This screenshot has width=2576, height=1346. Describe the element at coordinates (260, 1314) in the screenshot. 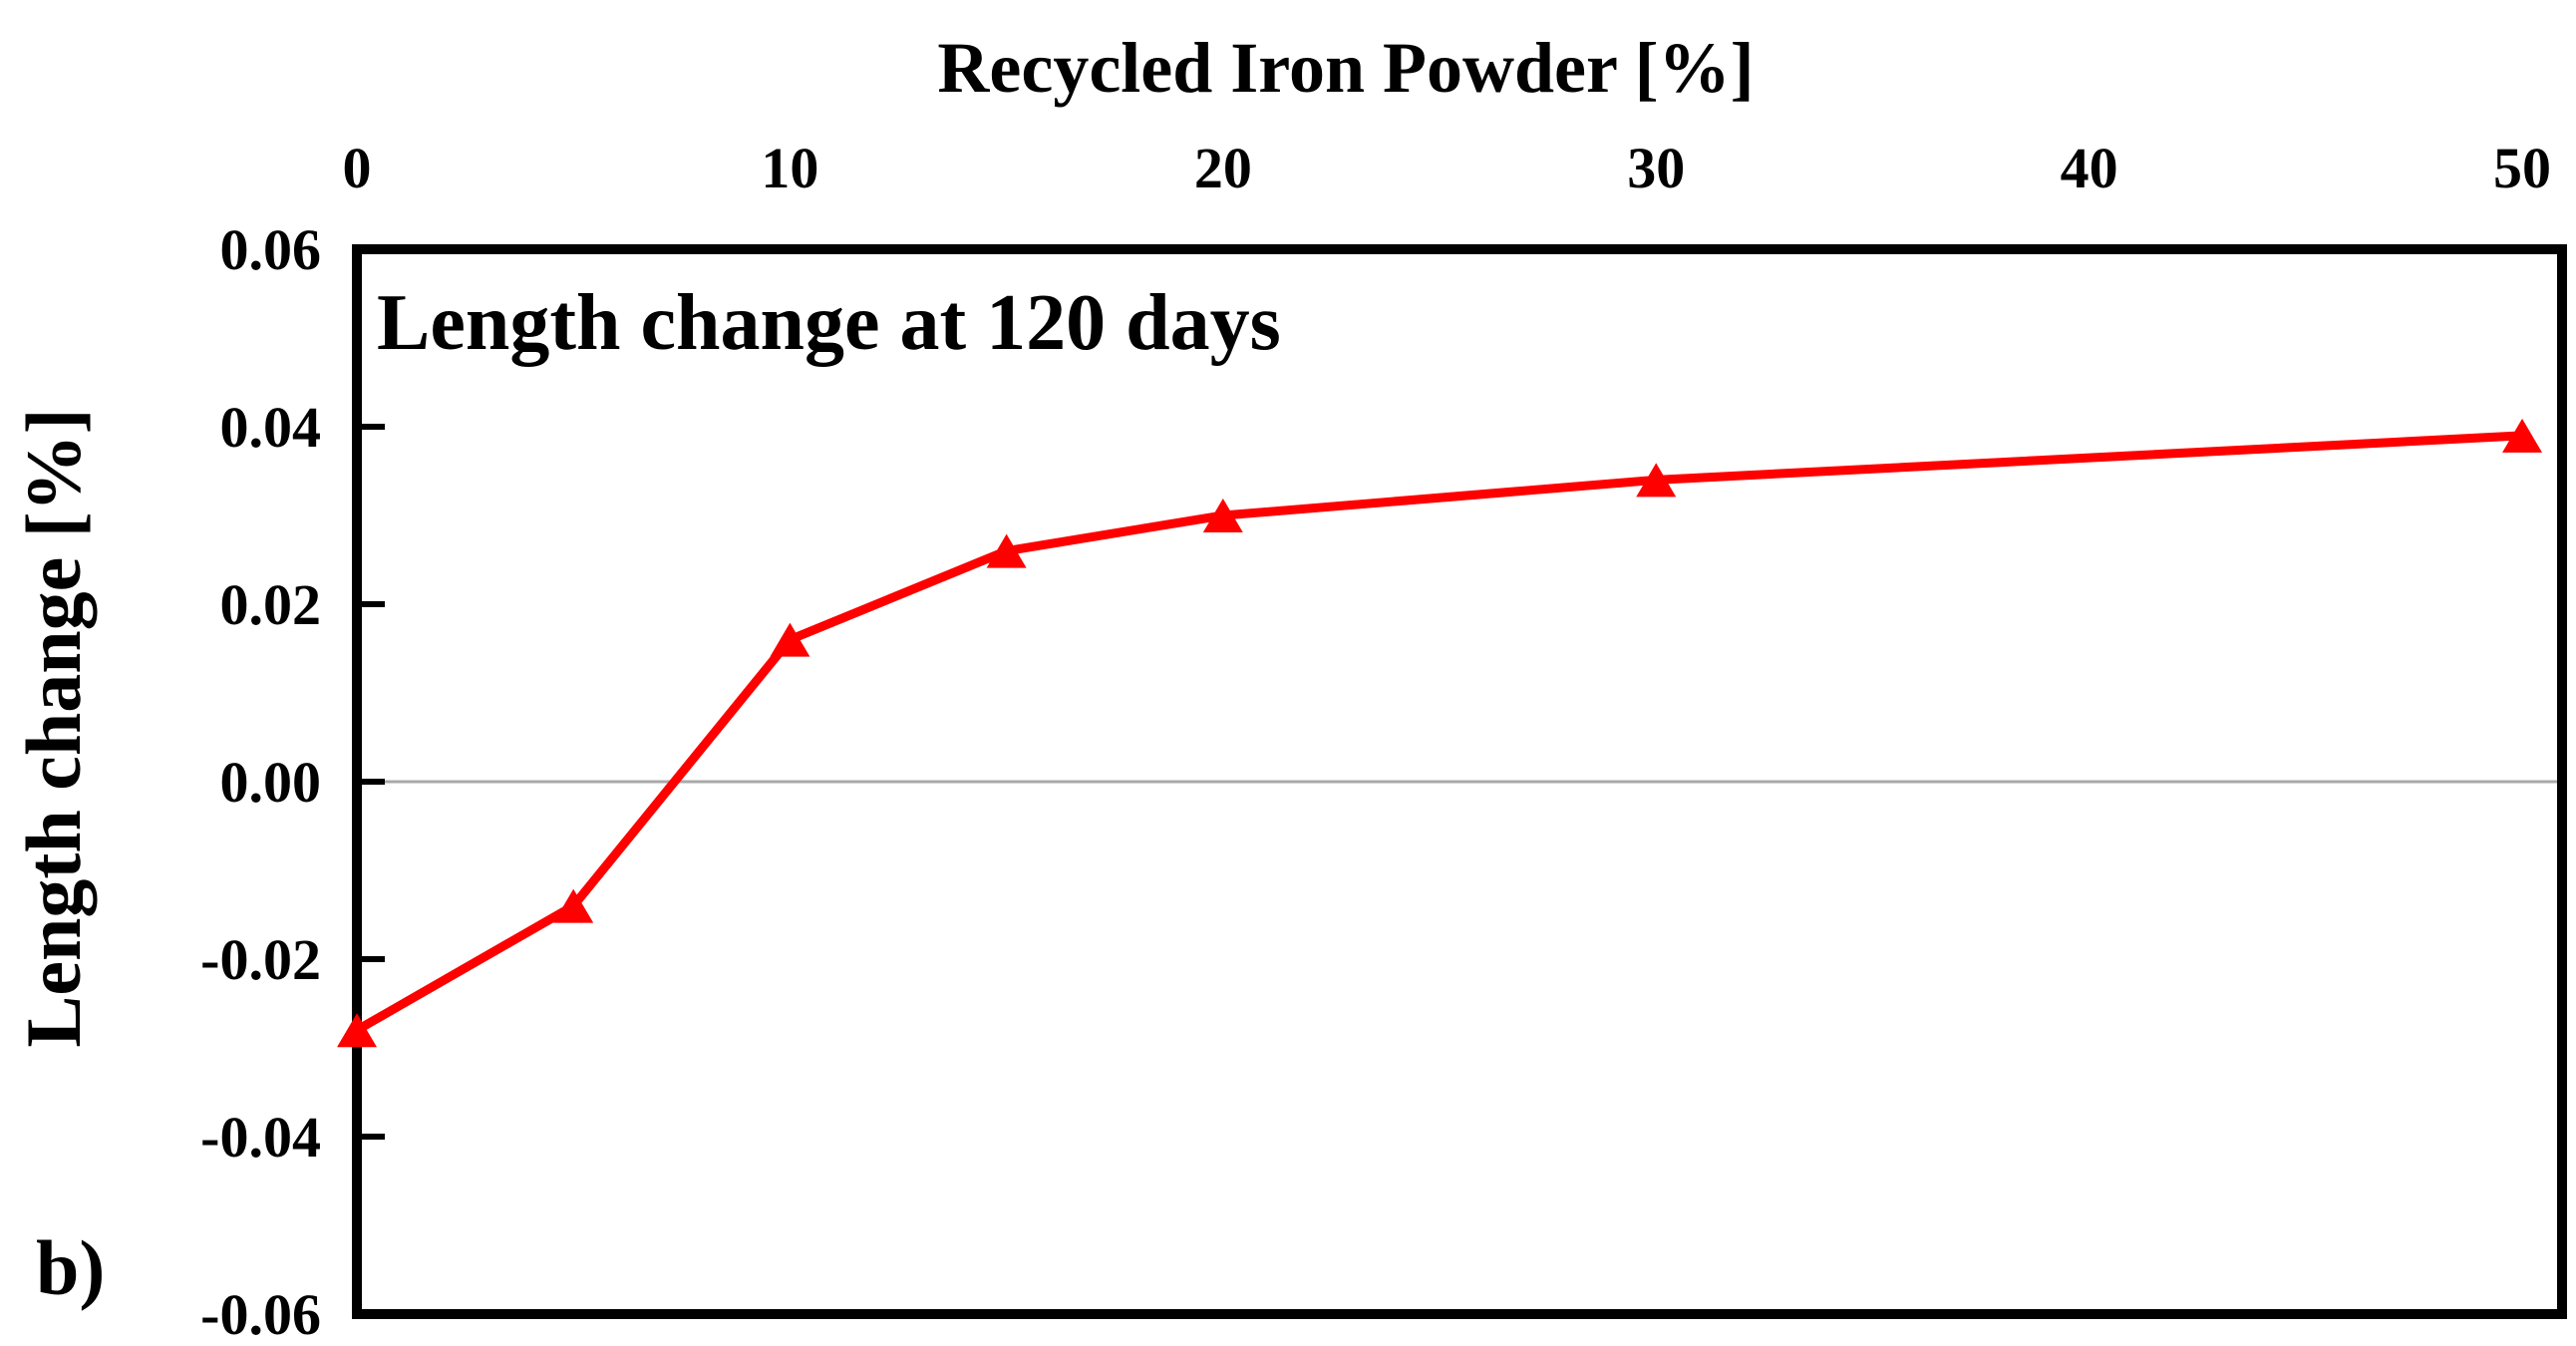

I see `y-tick-label: -0.06` at that location.